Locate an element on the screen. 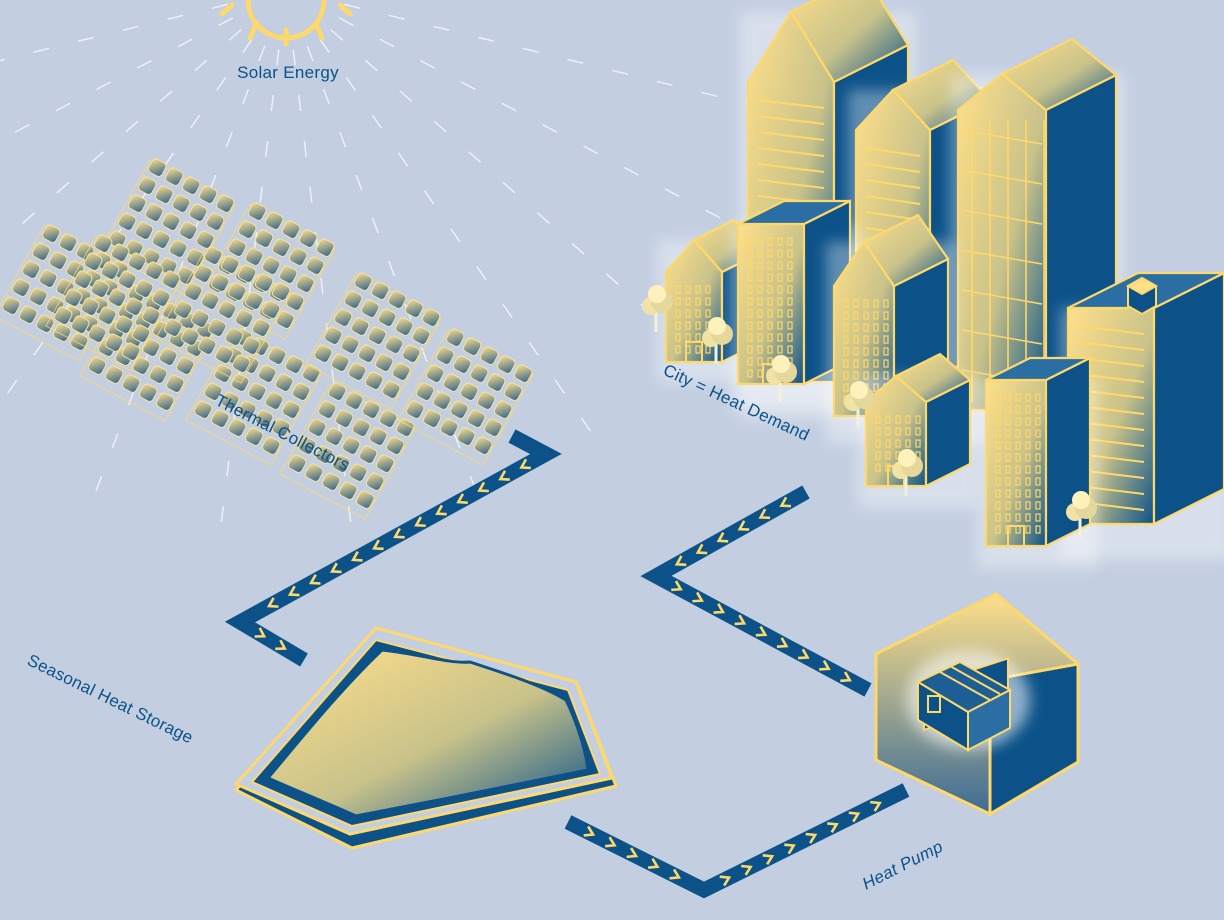 Image resolution: width=1224 pixels, height=920 pixels. seasonal-heat-storage-label: Seasonal Heat Storage is located at coordinates (110, 699).